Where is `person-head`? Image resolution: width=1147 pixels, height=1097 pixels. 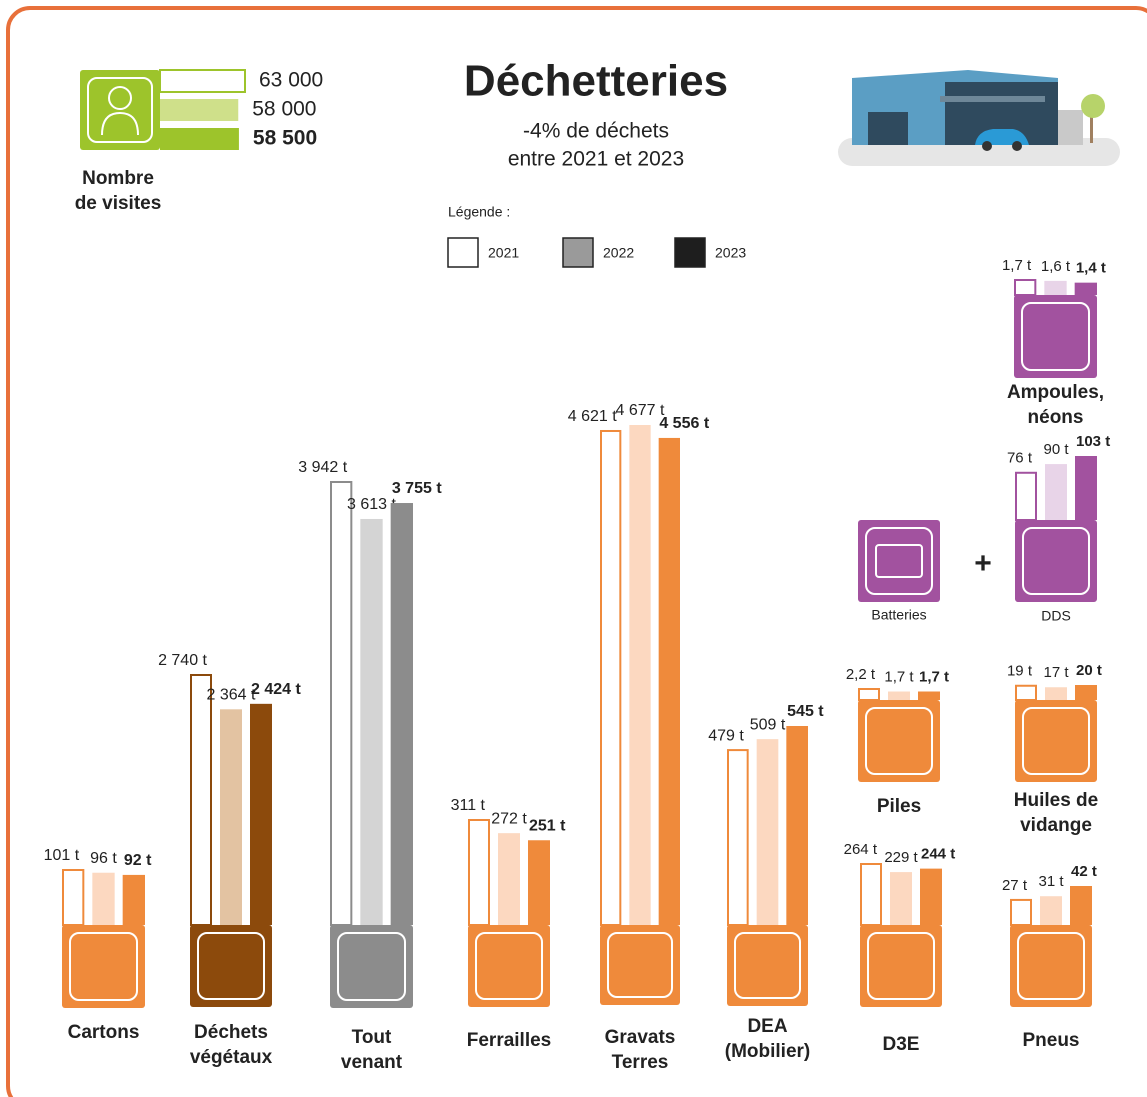
person-head is located at coordinates (120, 98).